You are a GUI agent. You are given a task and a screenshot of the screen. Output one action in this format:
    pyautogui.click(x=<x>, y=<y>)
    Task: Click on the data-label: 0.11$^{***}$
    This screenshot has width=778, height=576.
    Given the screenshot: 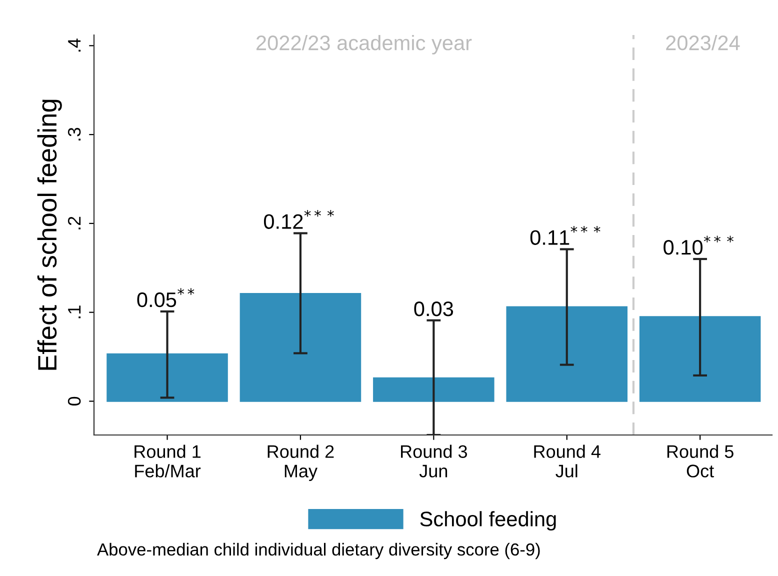 What is the action you would take?
    pyautogui.click(x=565, y=235)
    